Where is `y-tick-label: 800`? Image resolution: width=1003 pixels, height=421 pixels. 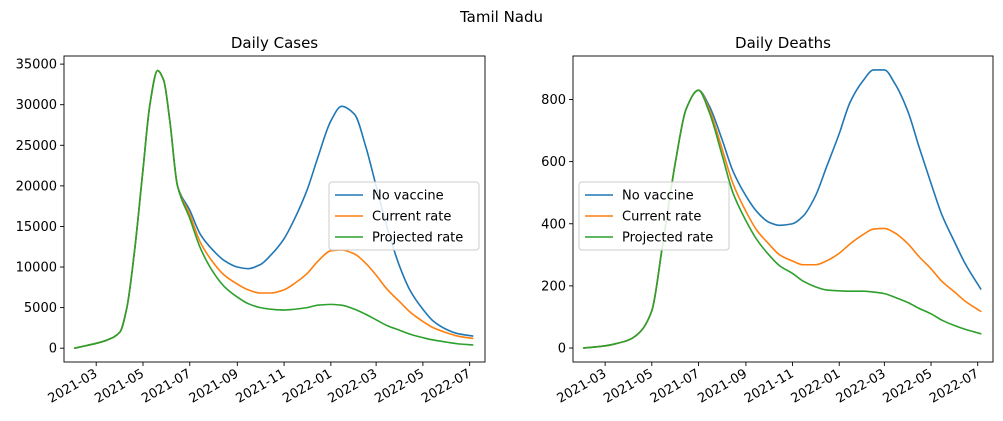
y-tick-label: 800 is located at coordinates (553, 100).